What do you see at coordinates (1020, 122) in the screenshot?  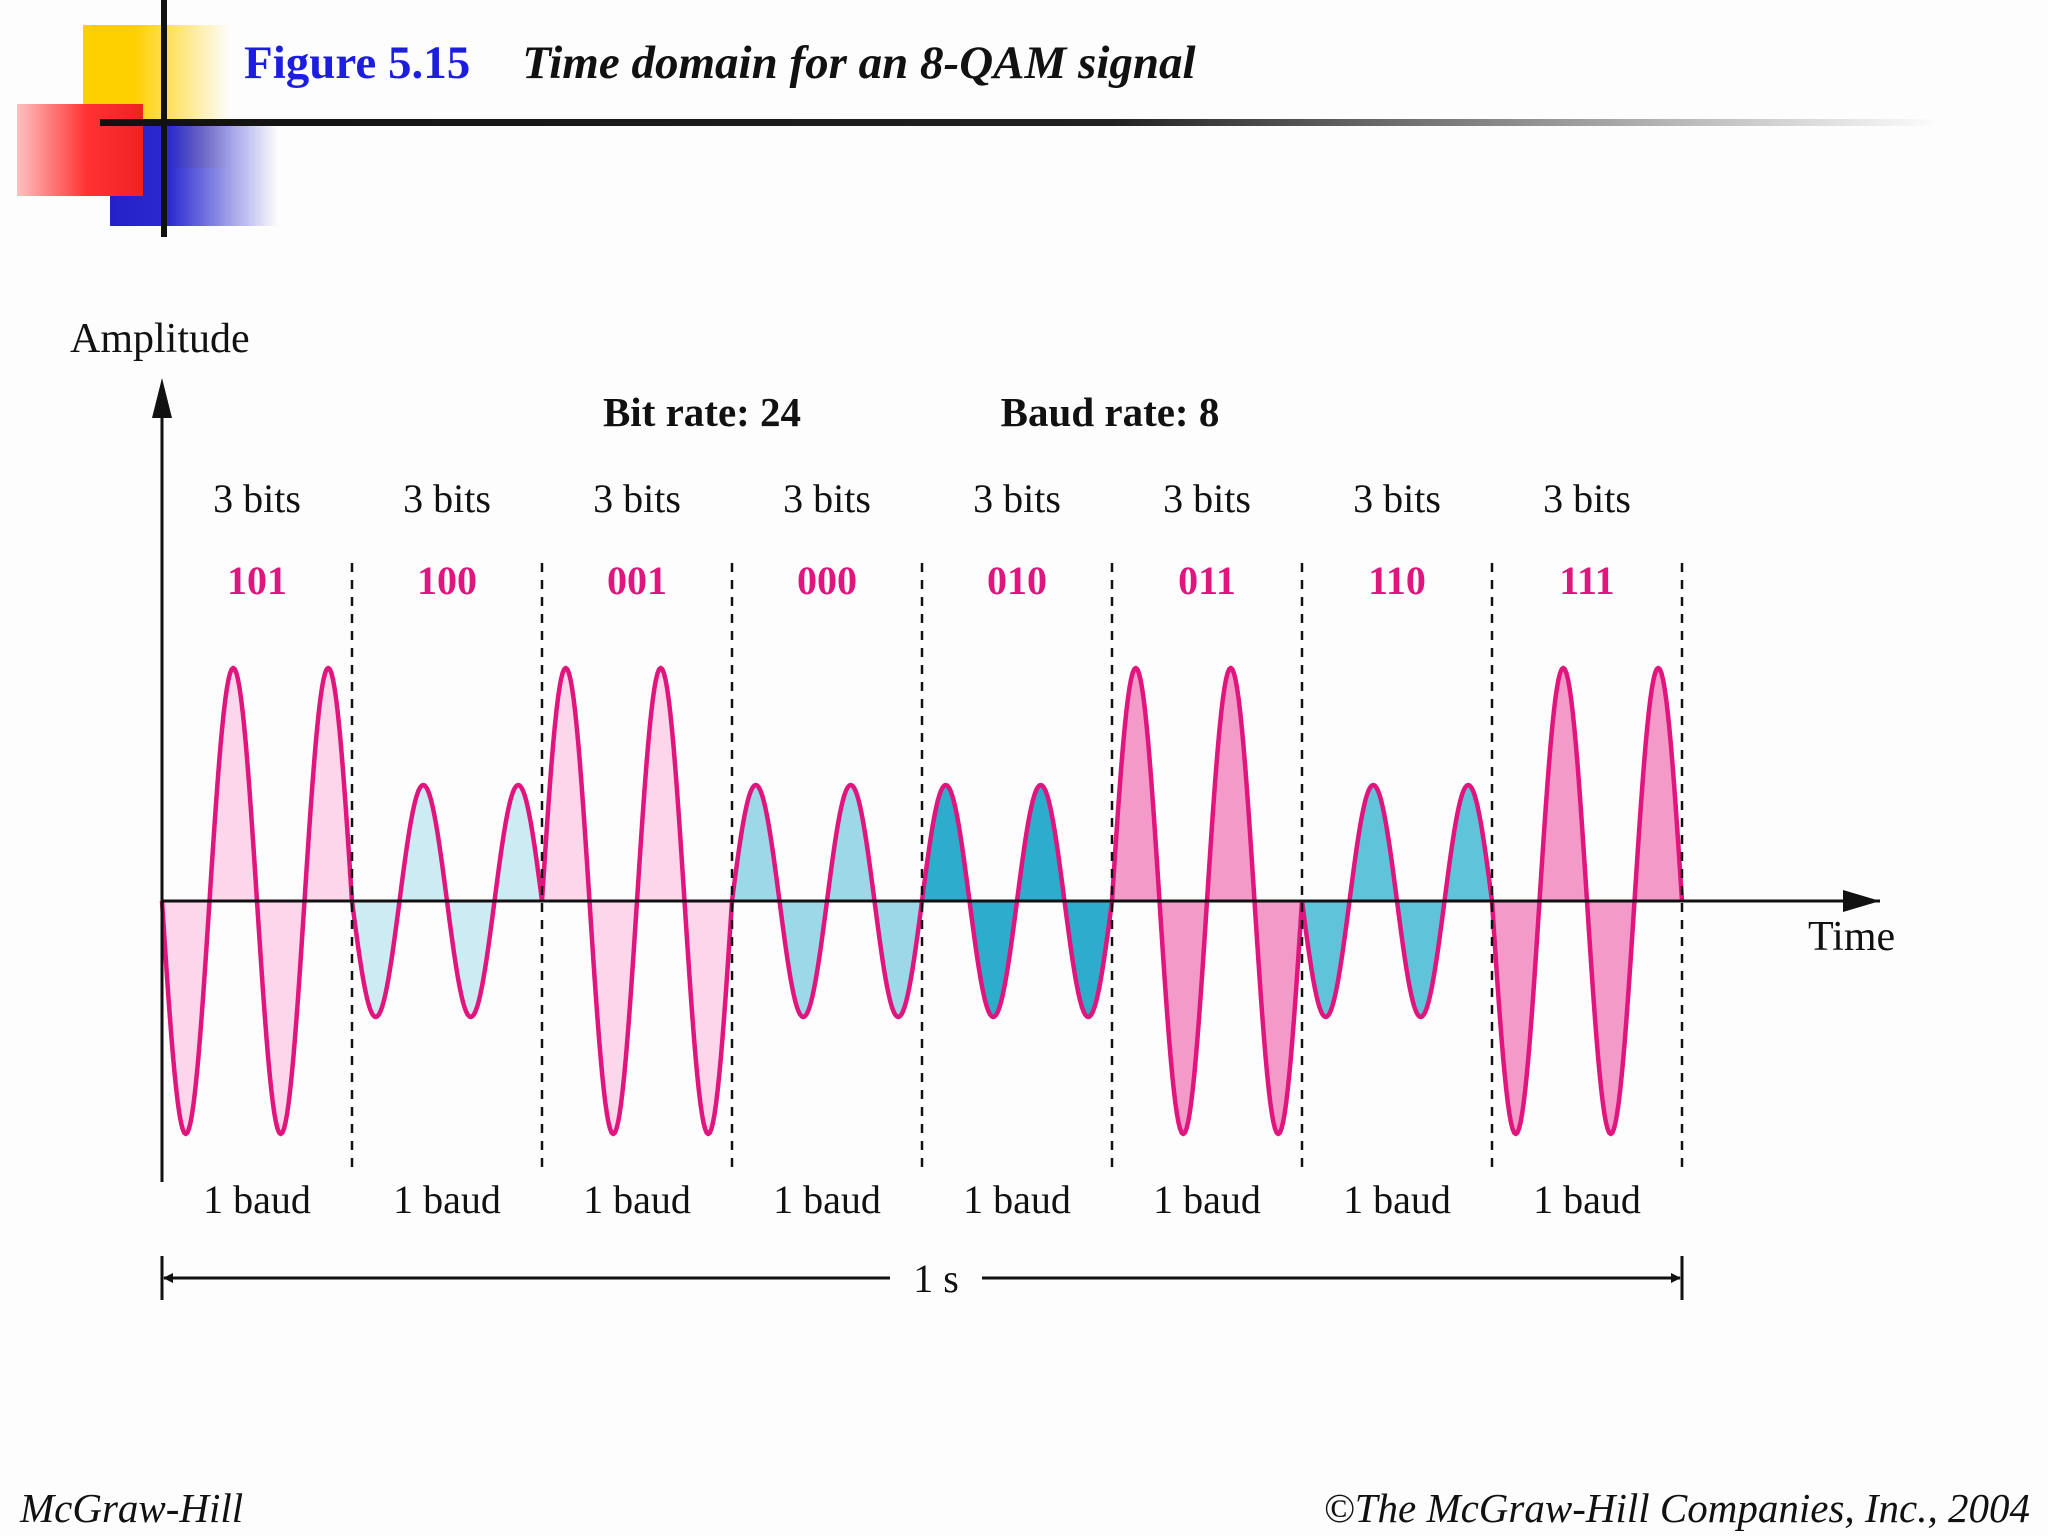 I see `title-underline-rule` at bounding box center [1020, 122].